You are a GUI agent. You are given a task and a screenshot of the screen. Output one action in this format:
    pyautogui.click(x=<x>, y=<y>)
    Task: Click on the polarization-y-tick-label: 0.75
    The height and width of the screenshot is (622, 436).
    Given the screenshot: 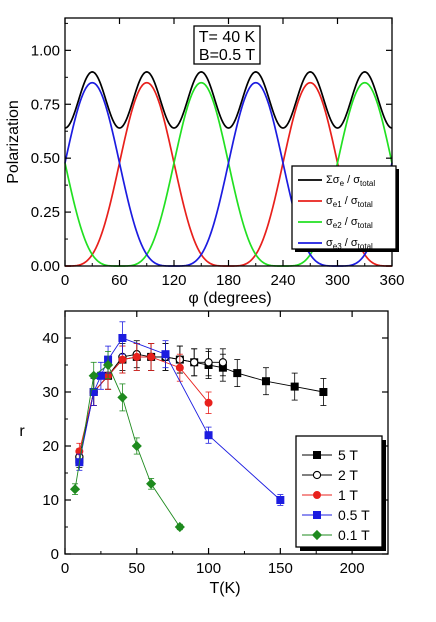 What is the action you would take?
    pyautogui.click(x=45, y=104)
    